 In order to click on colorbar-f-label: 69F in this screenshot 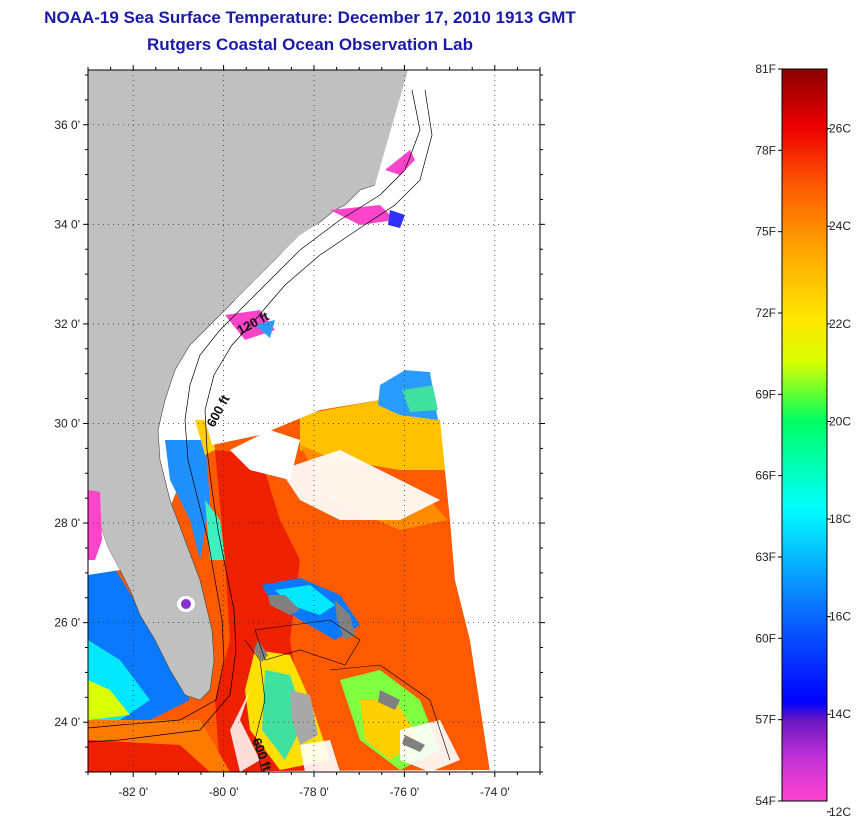, I will do `click(765, 394)`.